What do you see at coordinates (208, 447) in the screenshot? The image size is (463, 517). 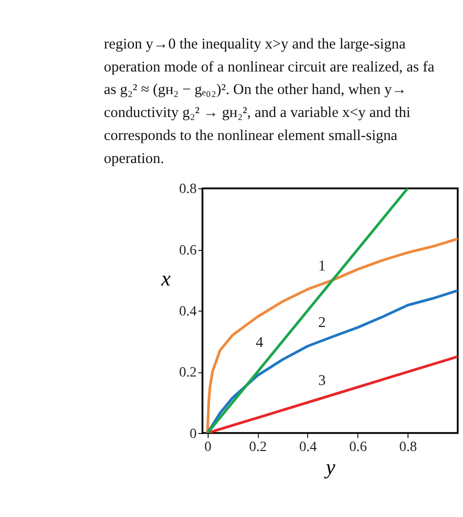 I see `x-tick-label: 0` at bounding box center [208, 447].